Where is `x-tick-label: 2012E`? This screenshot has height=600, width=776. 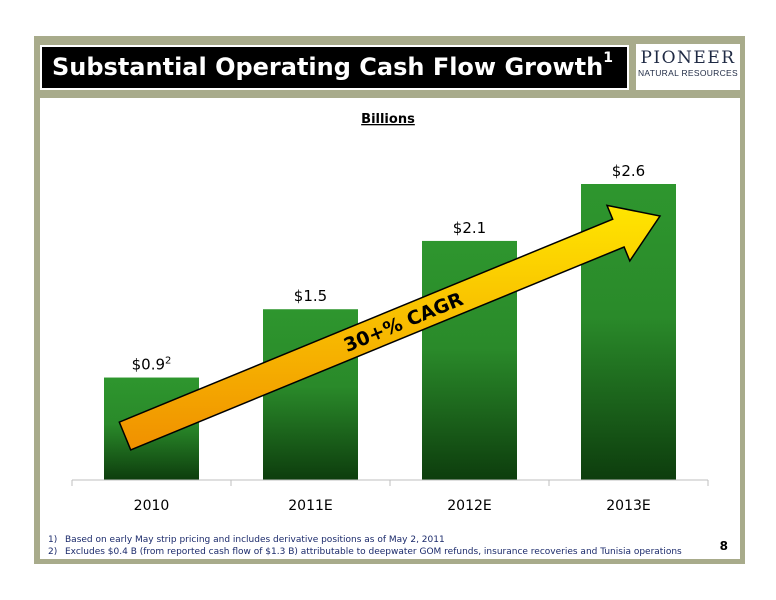 x-tick-label: 2012E is located at coordinates (469, 506).